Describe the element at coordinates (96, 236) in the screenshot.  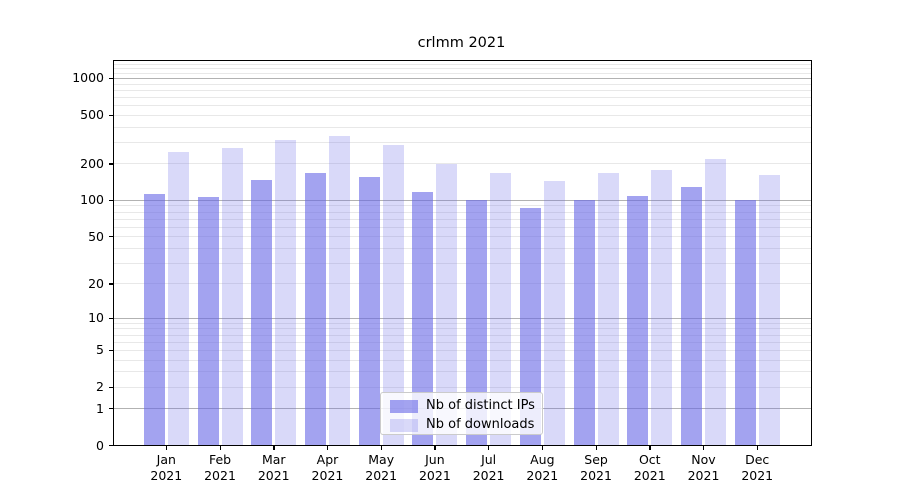
I see `y-tick-label: 50` at that location.